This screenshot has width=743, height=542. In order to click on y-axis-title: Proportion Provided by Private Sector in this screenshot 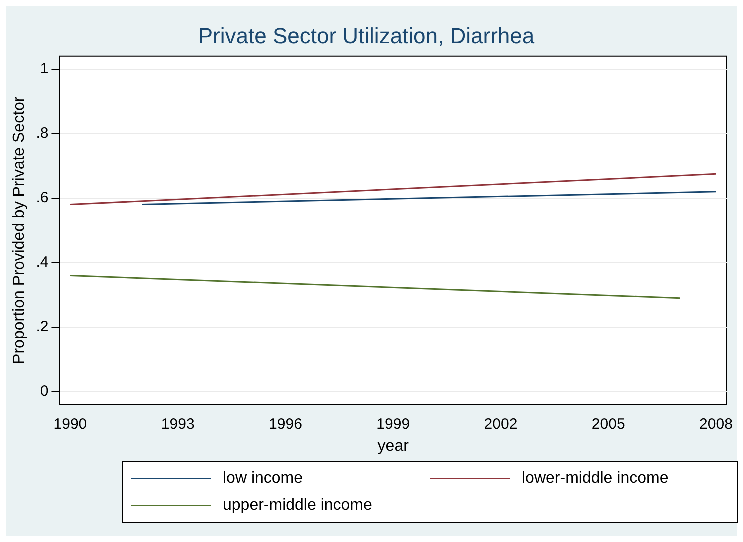, I will do `click(19, 230)`.